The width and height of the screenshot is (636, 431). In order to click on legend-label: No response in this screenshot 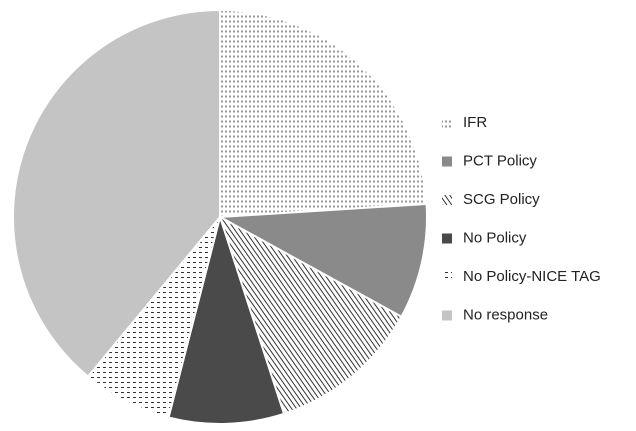, I will do `click(505, 314)`.